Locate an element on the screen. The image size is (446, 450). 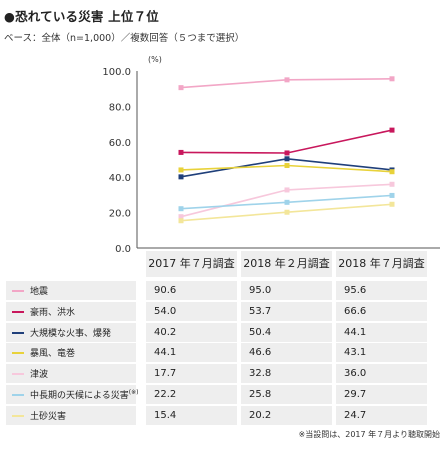
y-tick-label: 100.0 is located at coordinates (116, 72).